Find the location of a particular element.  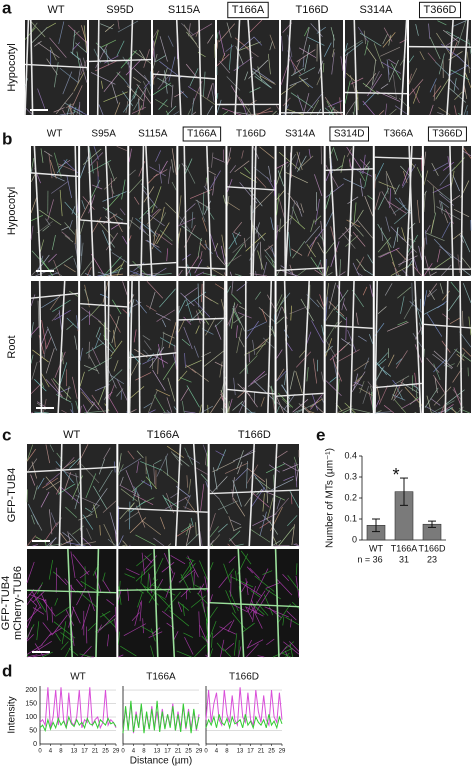

column-label: S115A is located at coordinates (153, 134).